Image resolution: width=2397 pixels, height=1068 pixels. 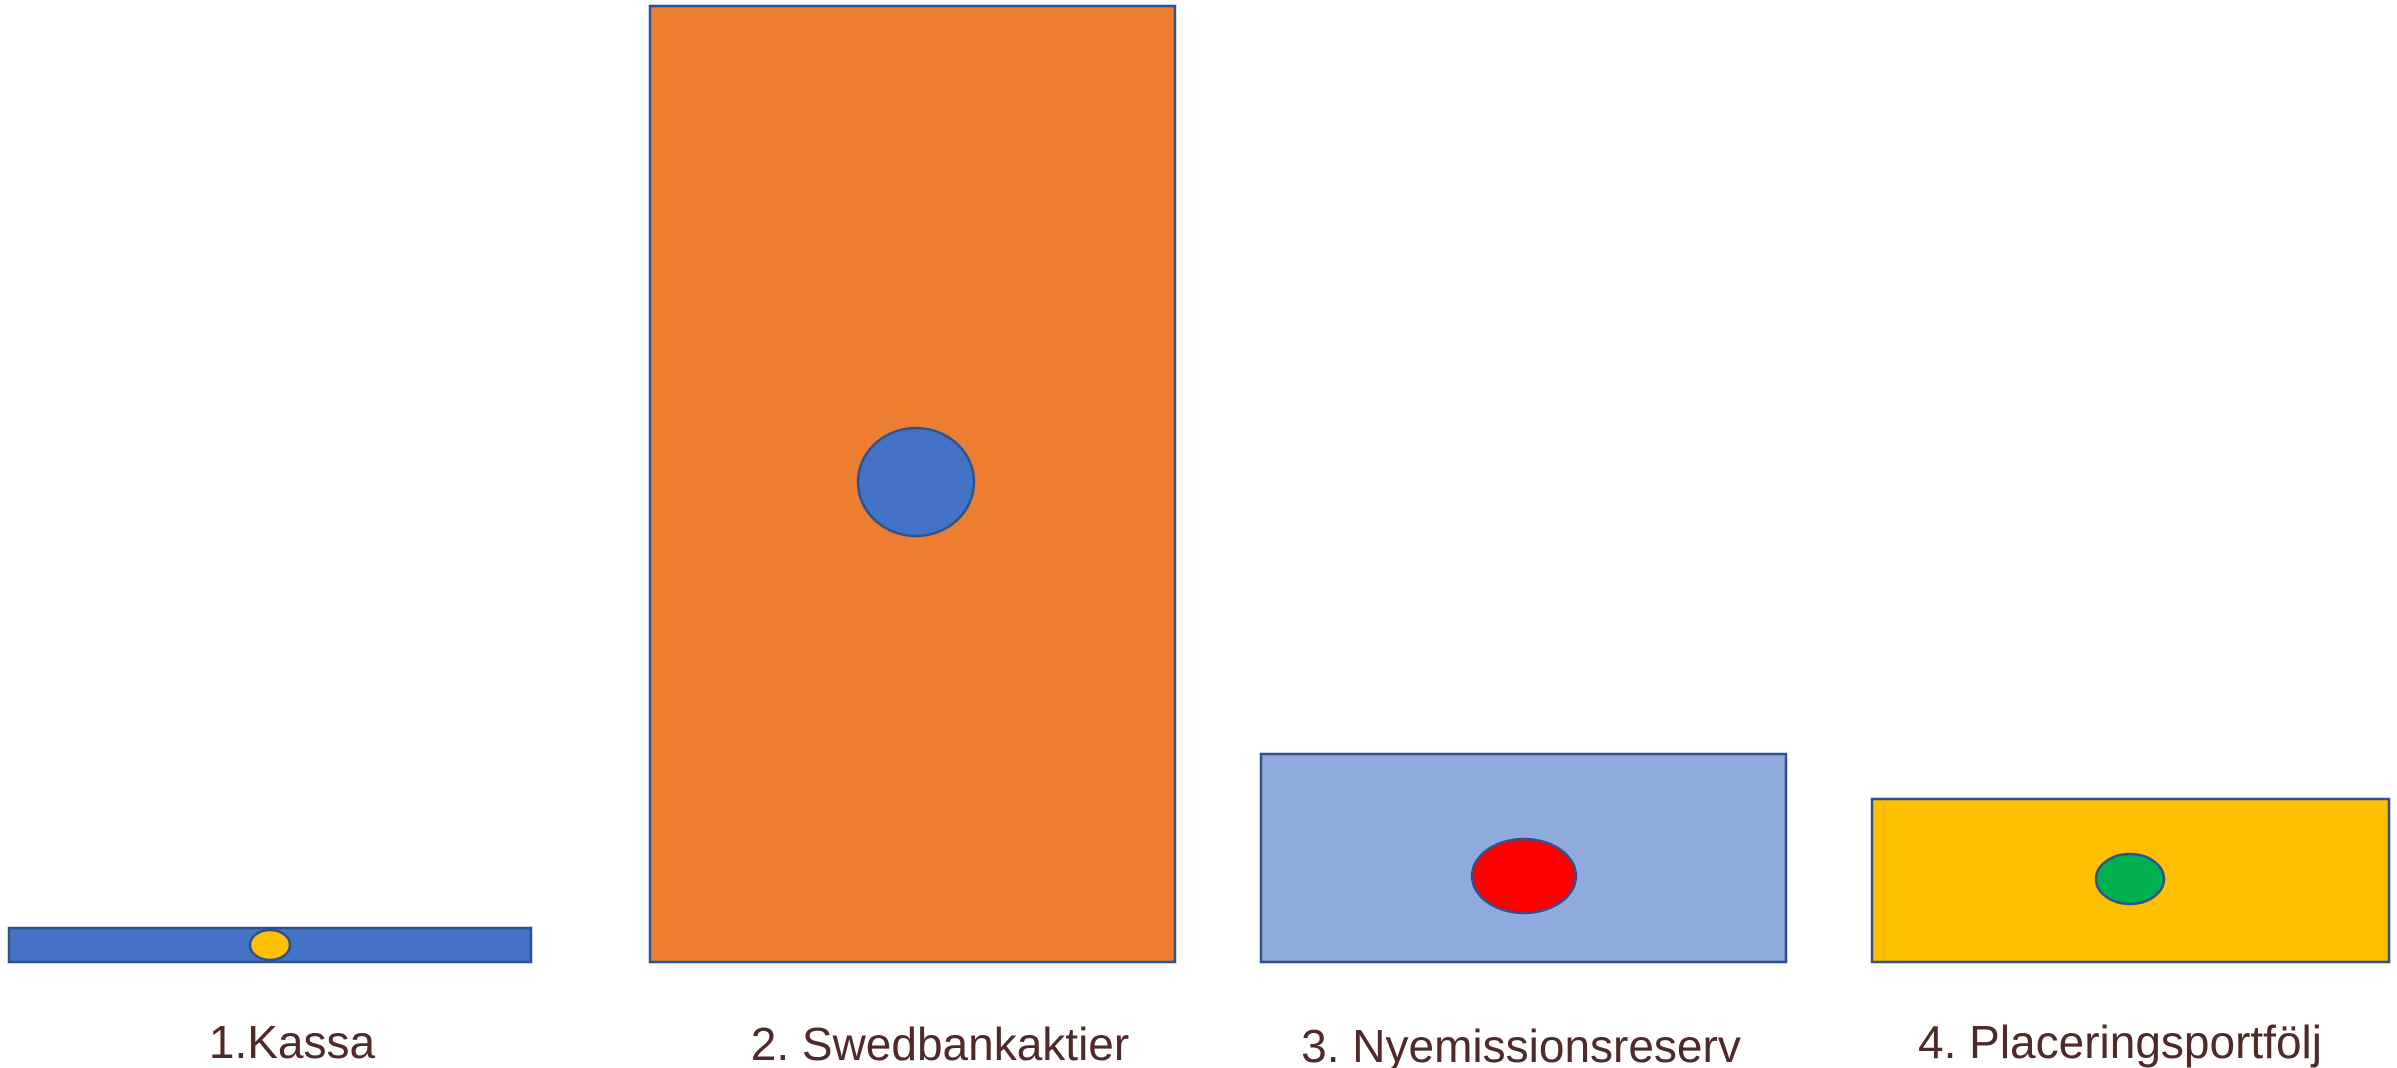 I want to click on label: 3. Nyemissionsreserv, so click(x=1521, y=1044).